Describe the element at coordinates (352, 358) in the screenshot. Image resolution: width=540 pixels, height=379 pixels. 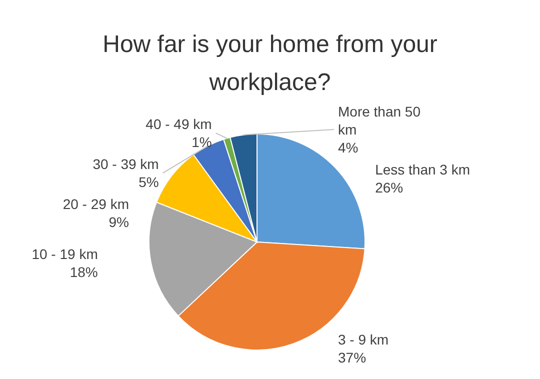
I see `data-label: 37%` at that location.